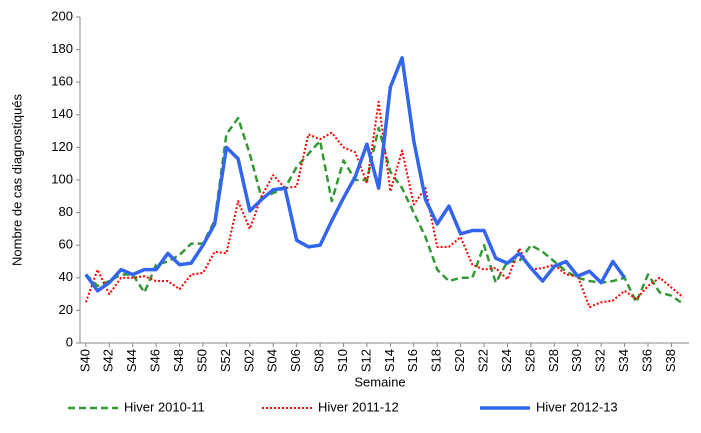 Image resolution: width=701 pixels, height=433 pixels. I want to click on y-tick-label: 40, so click(66, 276).